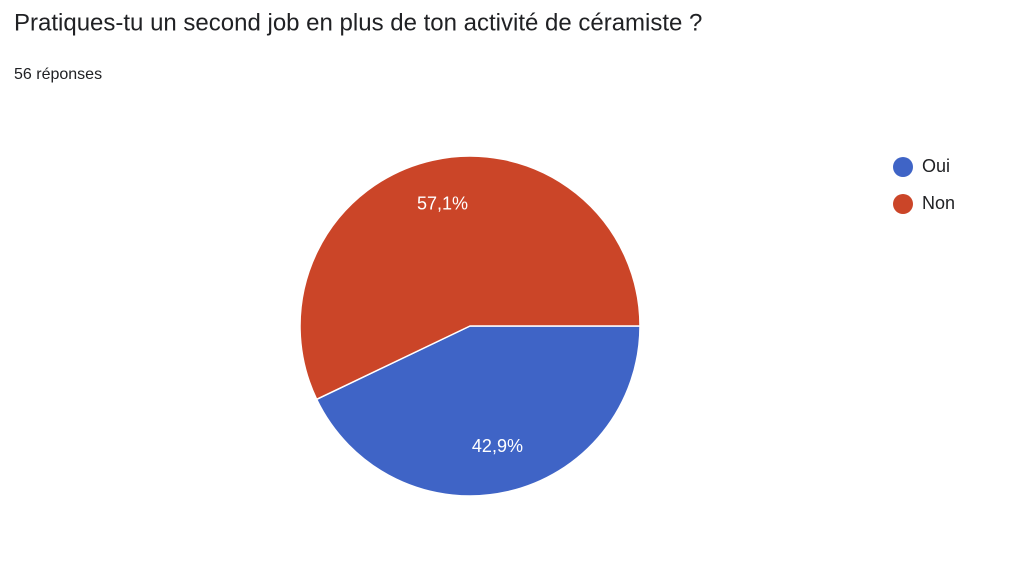 This screenshot has width=1024, height=561. I want to click on slice-label: 57,1%, so click(442, 204).